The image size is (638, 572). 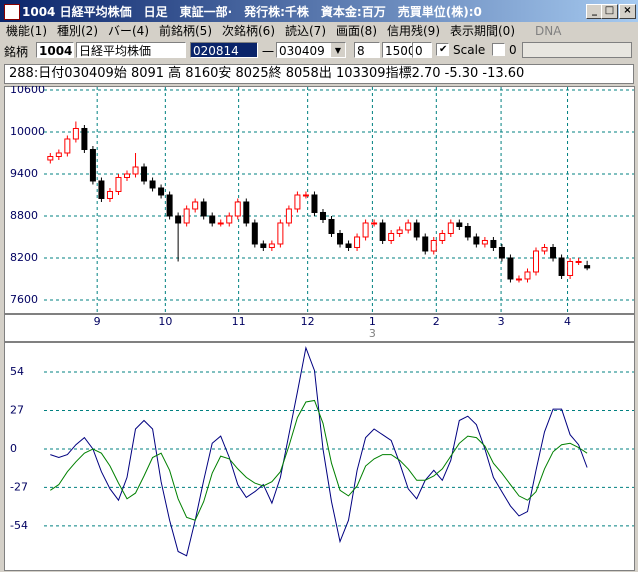 What do you see at coordinates (239, 321) in the screenshot?
I see `x-tick-label: 11` at bounding box center [239, 321].